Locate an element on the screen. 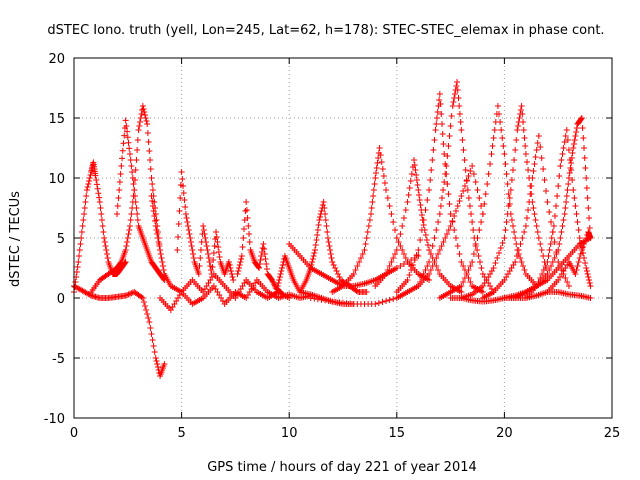 This screenshot has height=480, width=640. x-tick-label: 20 is located at coordinates (504, 433).